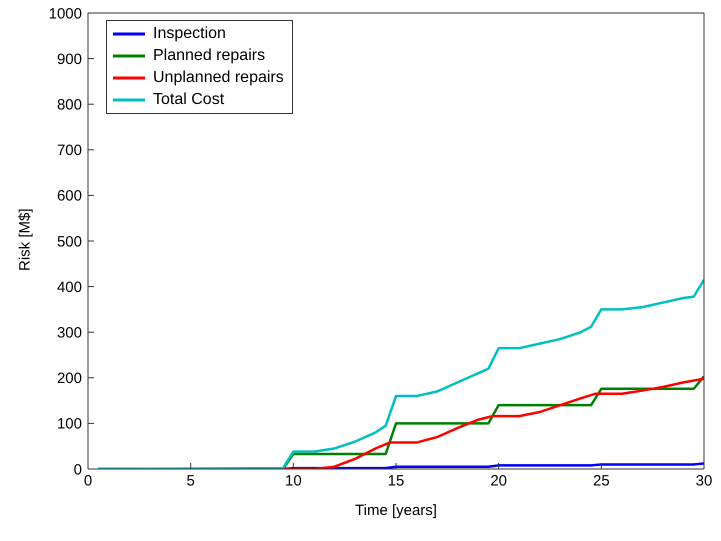 The width and height of the screenshot is (721, 541). What do you see at coordinates (189, 34) in the screenshot?
I see `legend-label: Inspection` at bounding box center [189, 34].